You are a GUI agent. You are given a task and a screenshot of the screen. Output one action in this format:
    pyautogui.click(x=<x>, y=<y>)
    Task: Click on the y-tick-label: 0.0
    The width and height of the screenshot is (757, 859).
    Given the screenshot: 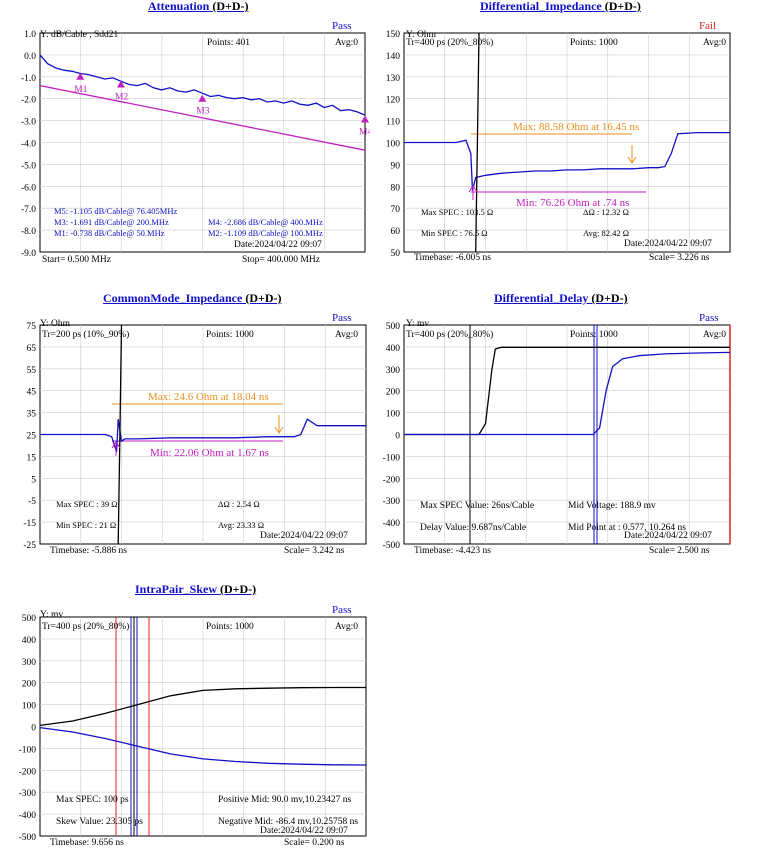 What is the action you would take?
    pyautogui.click(x=30, y=57)
    